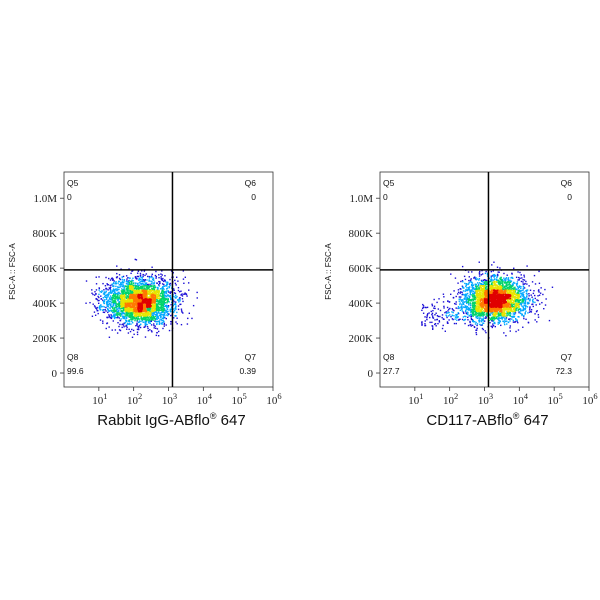 The image size is (600, 600). Describe the element at coordinates (153, 420) in the screenshot. I see `x-axis-label-main: Rabbit IgG-ABflo` at that location.